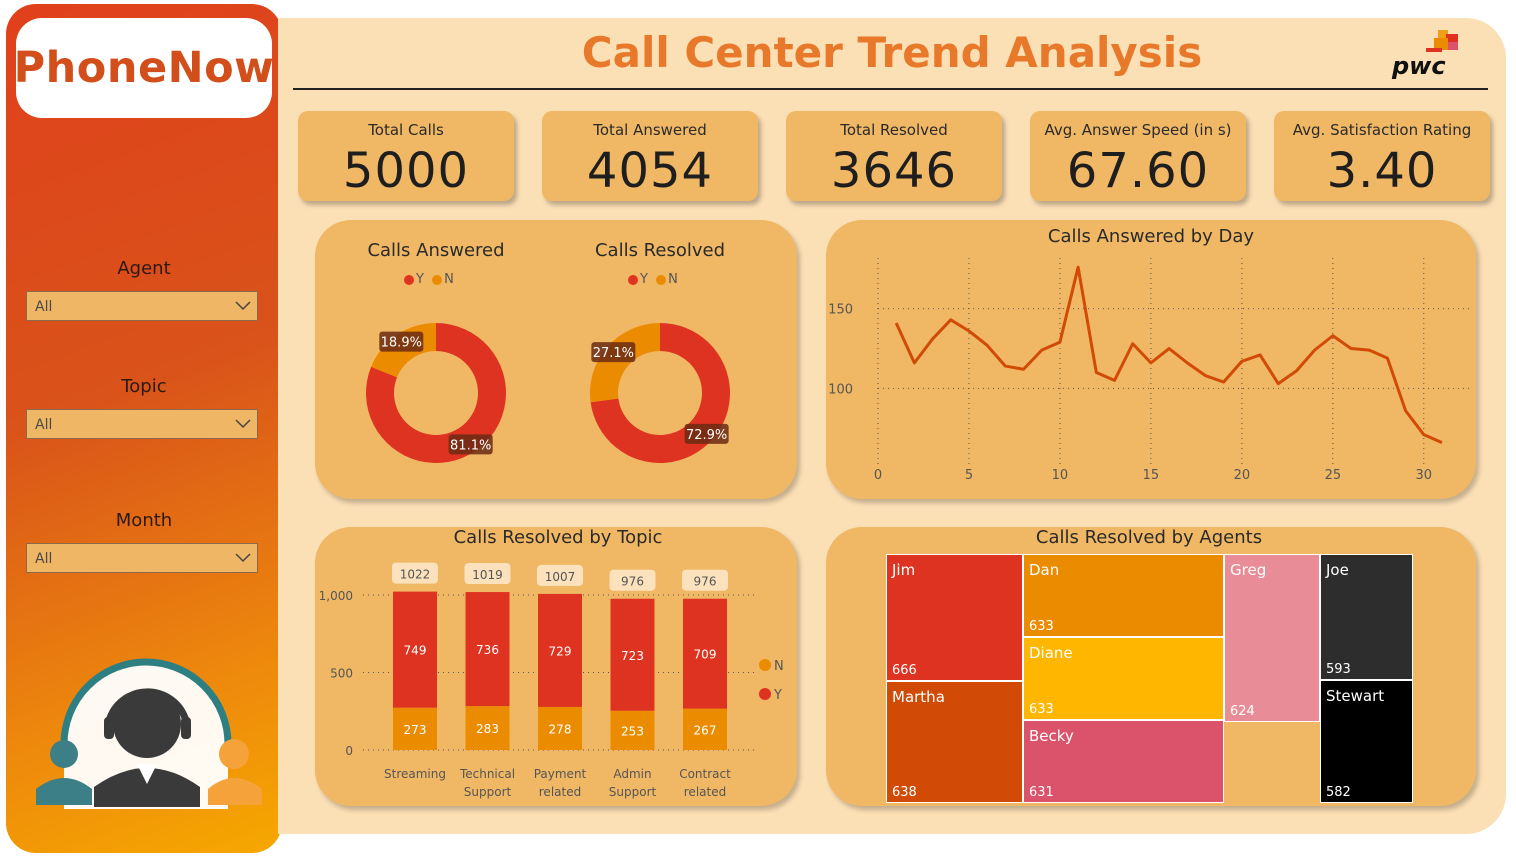 The height and width of the screenshot is (857, 1516). What do you see at coordinates (650, 171) in the screenshot?
I see `kpi-value: 4054` at bounding box center [650, 171].